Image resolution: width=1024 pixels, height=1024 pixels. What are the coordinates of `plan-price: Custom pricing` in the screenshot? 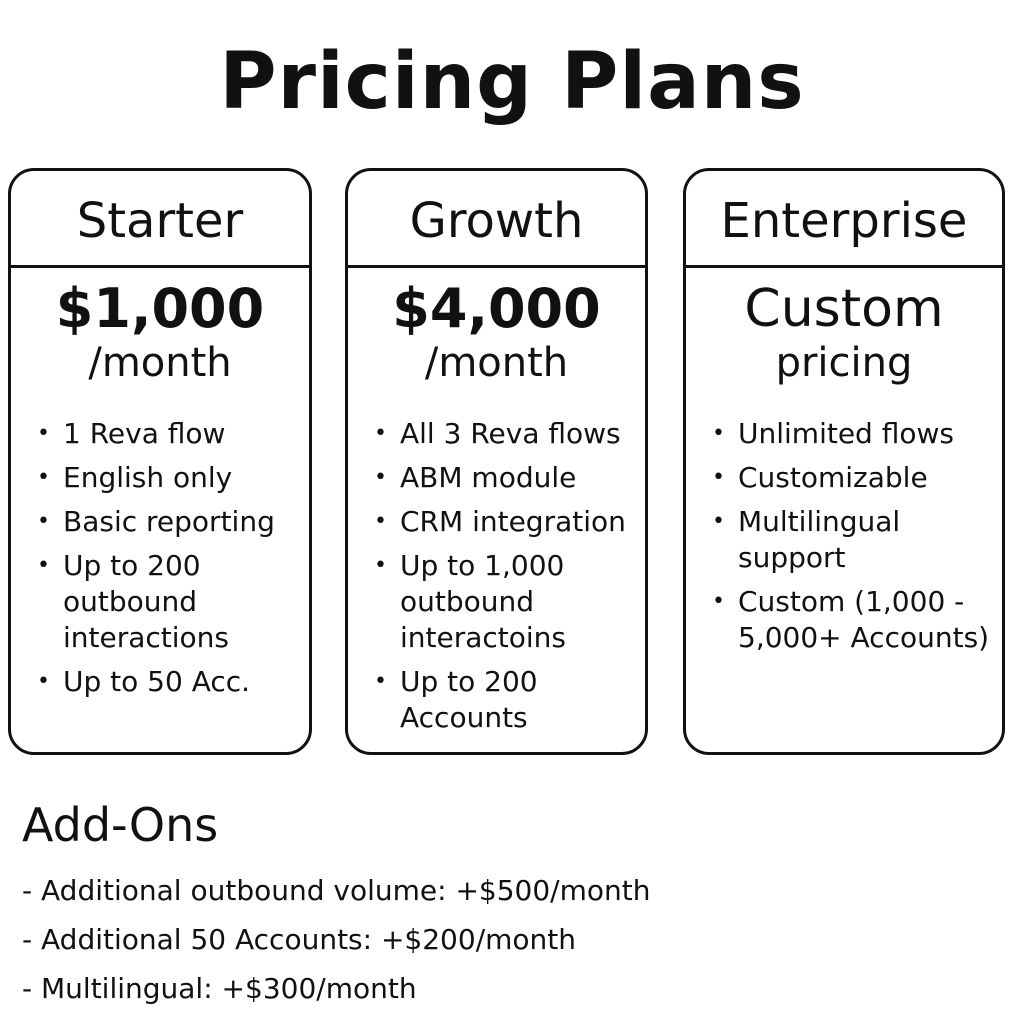 It's located at (844, 334).